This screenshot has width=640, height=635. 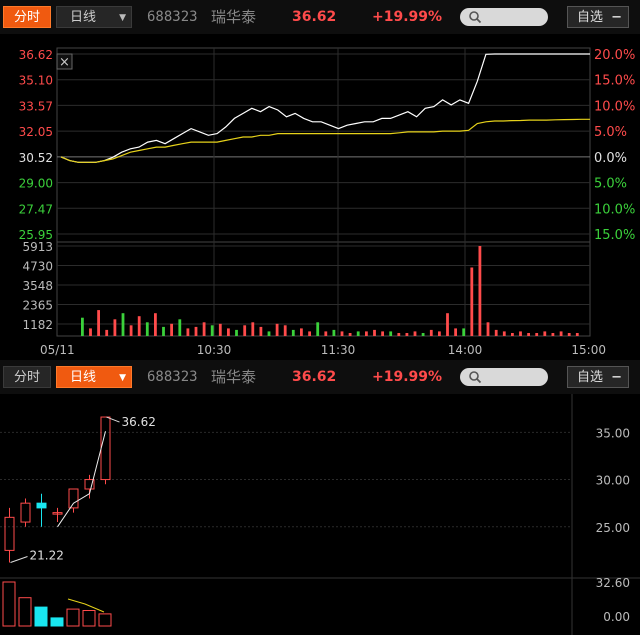 I want to click on watchlist-button: 自选 −, so click(x=598, y=17).